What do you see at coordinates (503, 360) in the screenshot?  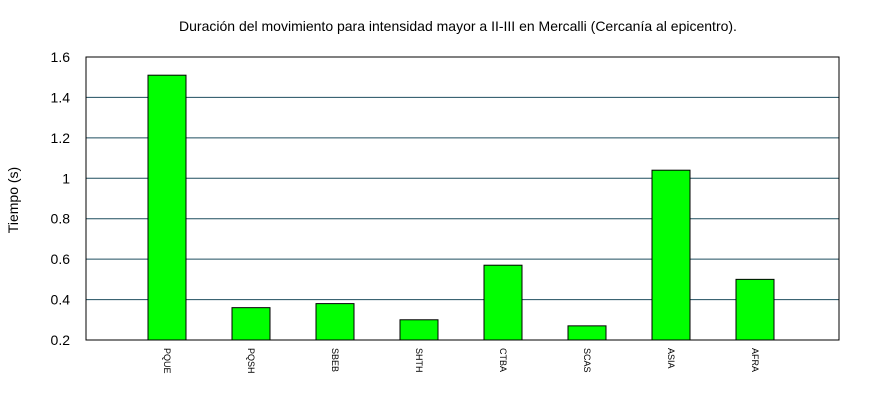 I see `x-tick-label: CTBA` at bounding box center [503, 360].